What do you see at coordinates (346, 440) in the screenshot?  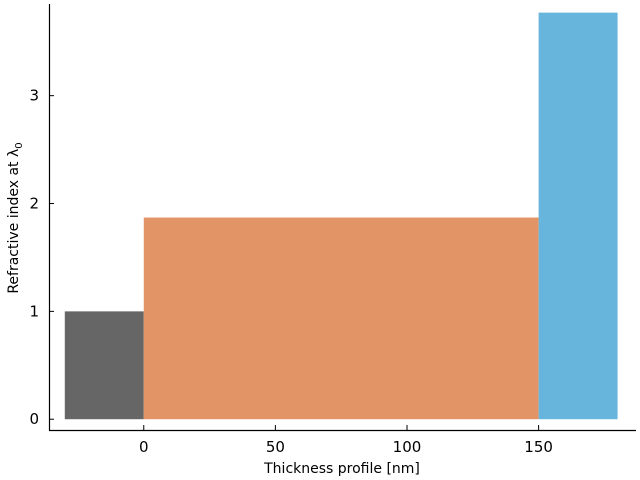 I see `x-ticks: 0 50 100 150` at bounding box center [346, 440].